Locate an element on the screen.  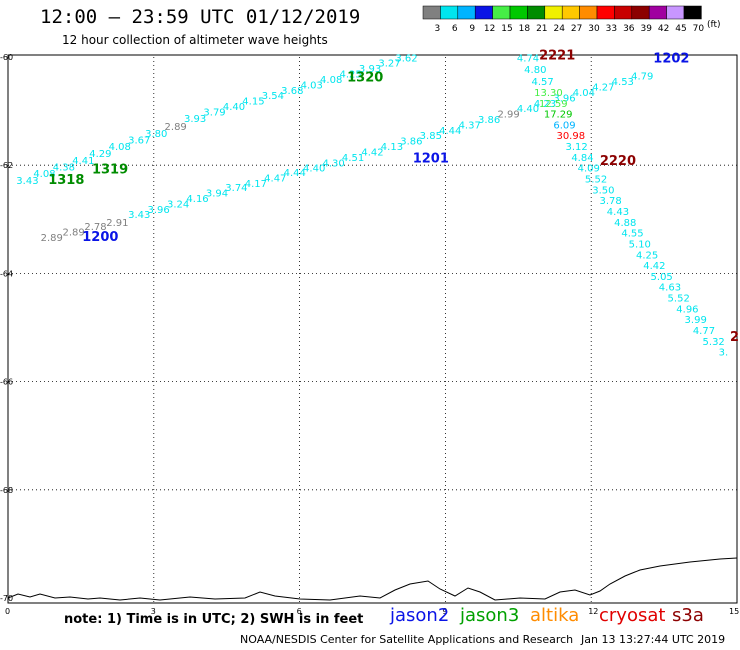
wave-height-point: 17.29 is located at coordinates (558, 115).